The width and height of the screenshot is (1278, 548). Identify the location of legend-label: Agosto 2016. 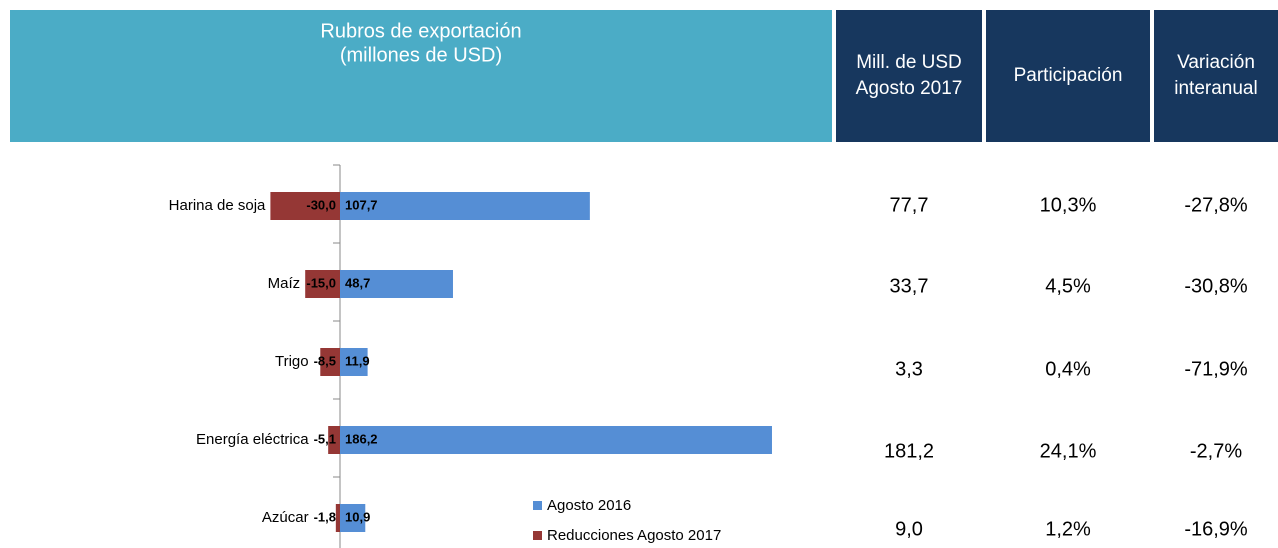
(589, 505).